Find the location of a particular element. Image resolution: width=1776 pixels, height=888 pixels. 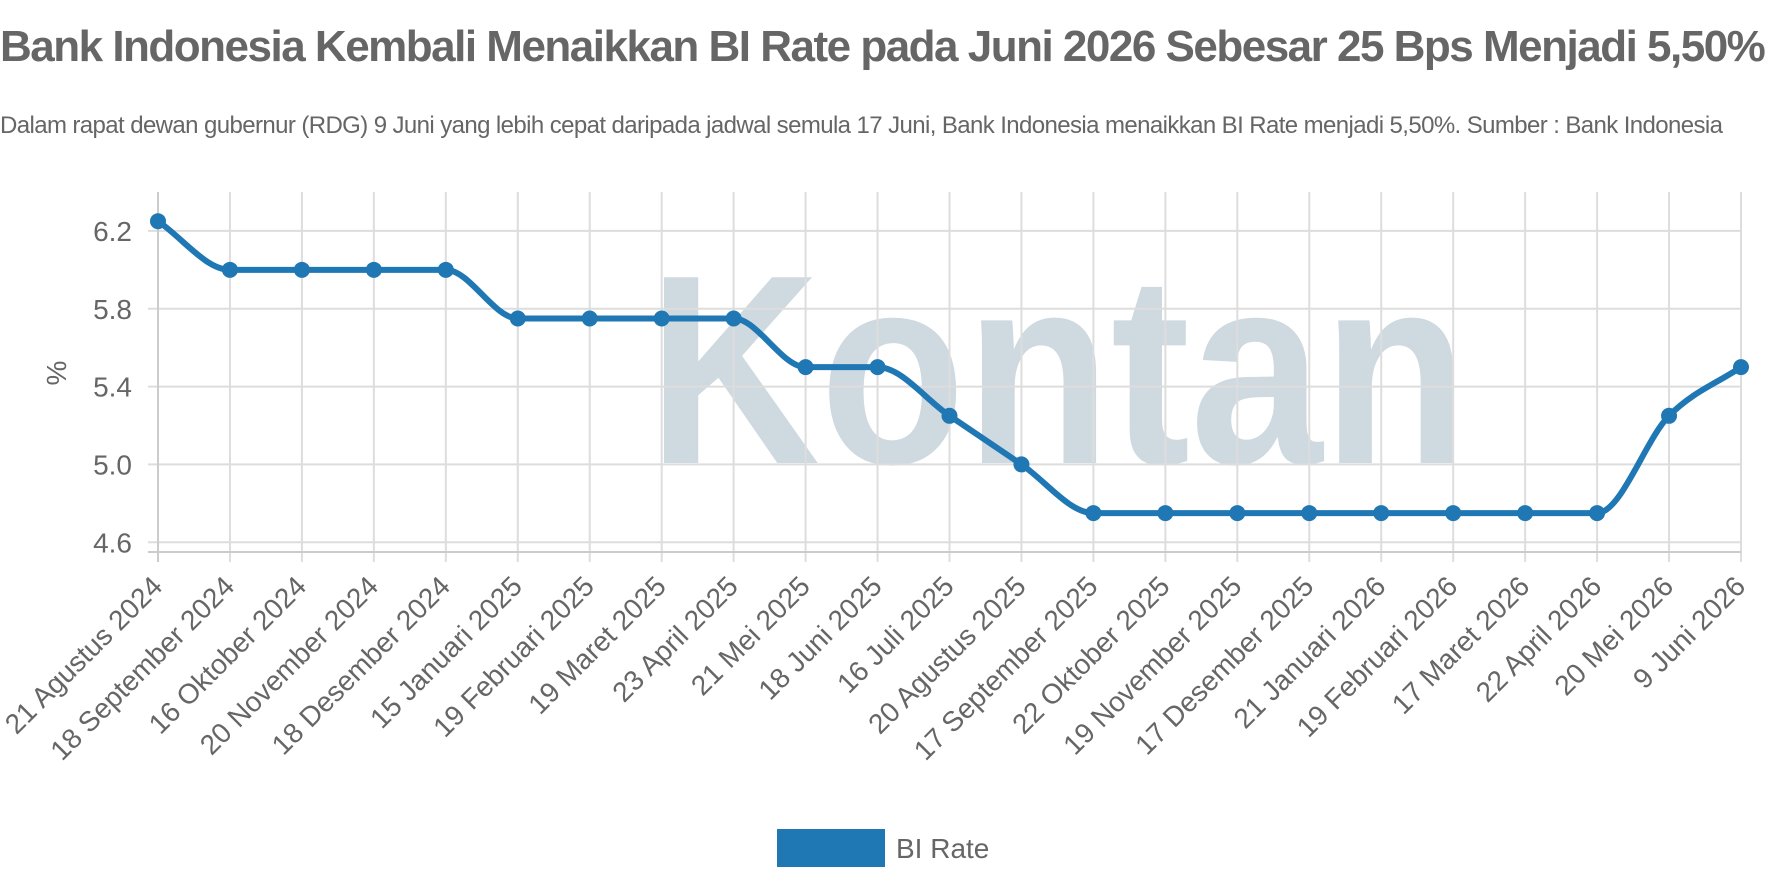

y-tick-label: 6.2 is located at coordinates (112, 231).